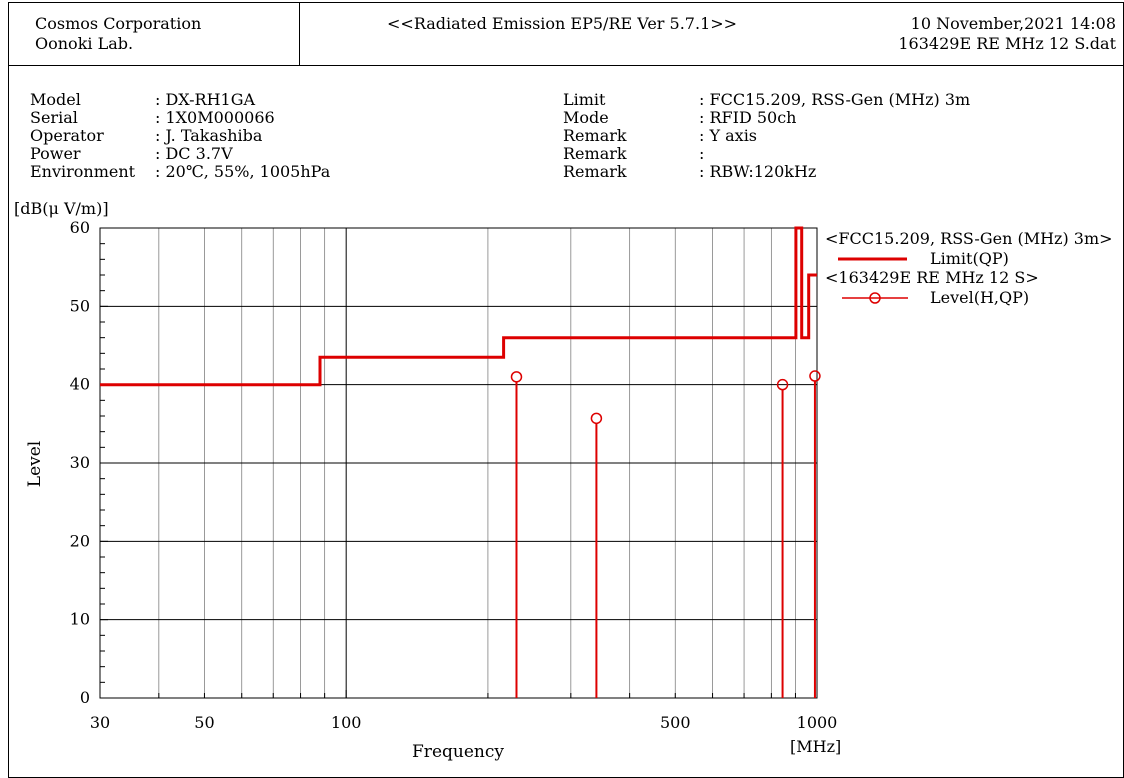 This screenshot has width=1124, height=778. Describe the element at coordinates (80, 619) in the screenshot. I see `y-tick-label: 10` at that location.